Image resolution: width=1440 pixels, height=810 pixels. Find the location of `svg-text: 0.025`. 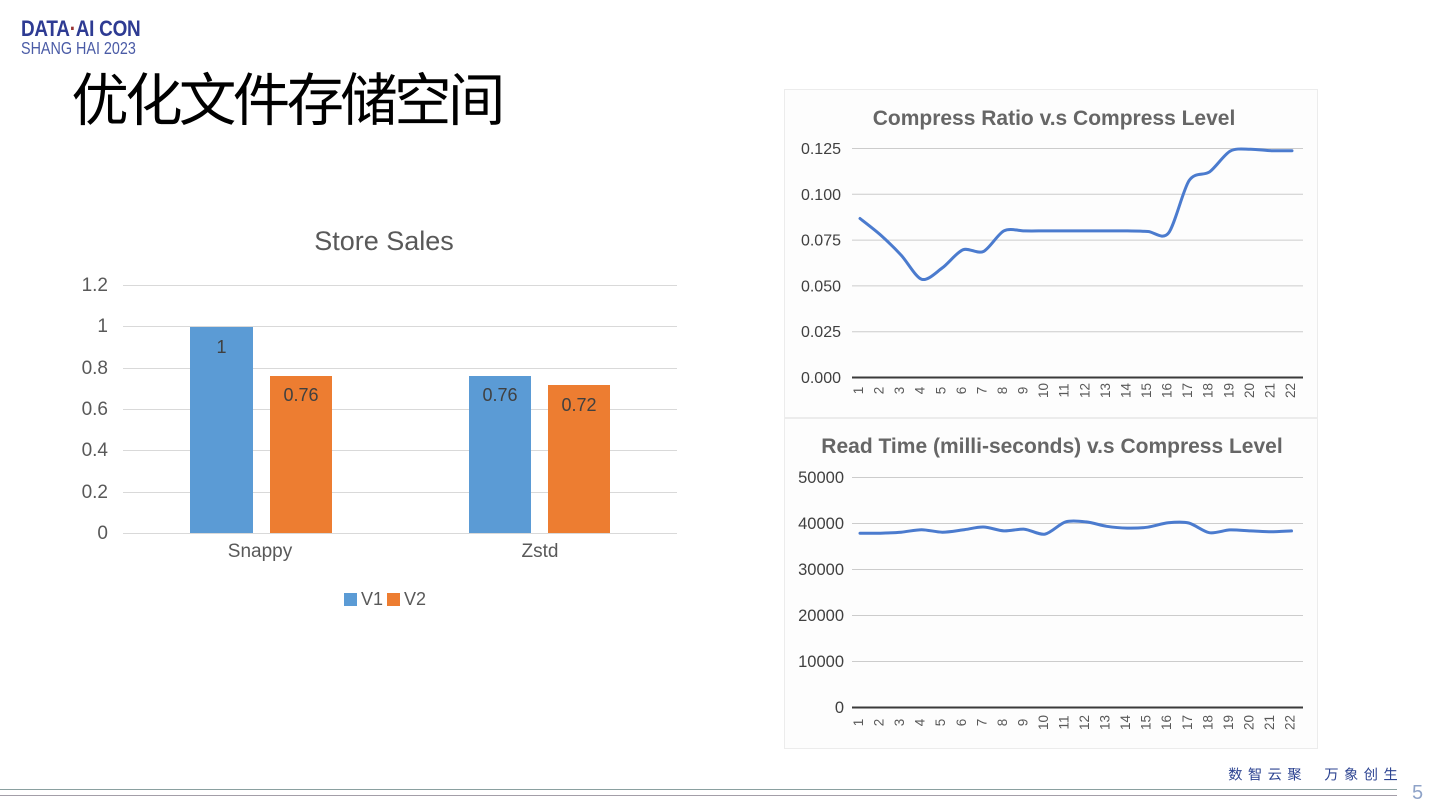

svg-text: 0.025 is located at coordinates (821, 332).